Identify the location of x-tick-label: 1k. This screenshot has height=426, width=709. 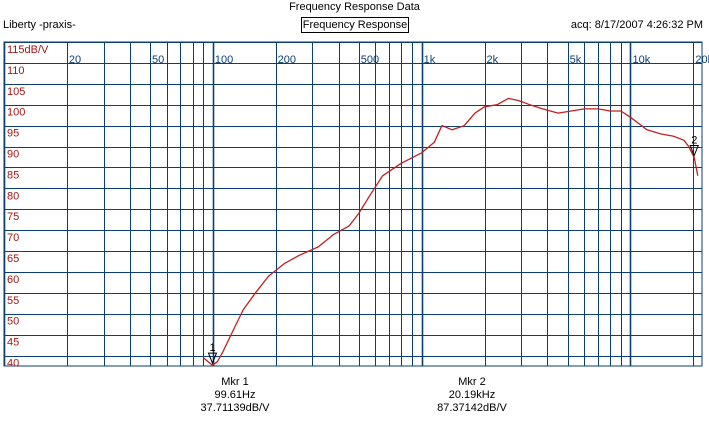
(430, 60).